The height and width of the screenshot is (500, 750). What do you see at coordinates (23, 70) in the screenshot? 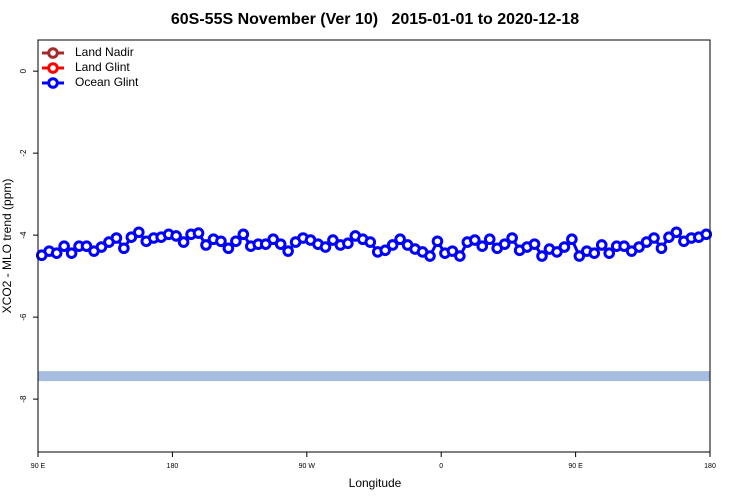
I see `y-tick-label: 0` at bounding box center [23, 70].